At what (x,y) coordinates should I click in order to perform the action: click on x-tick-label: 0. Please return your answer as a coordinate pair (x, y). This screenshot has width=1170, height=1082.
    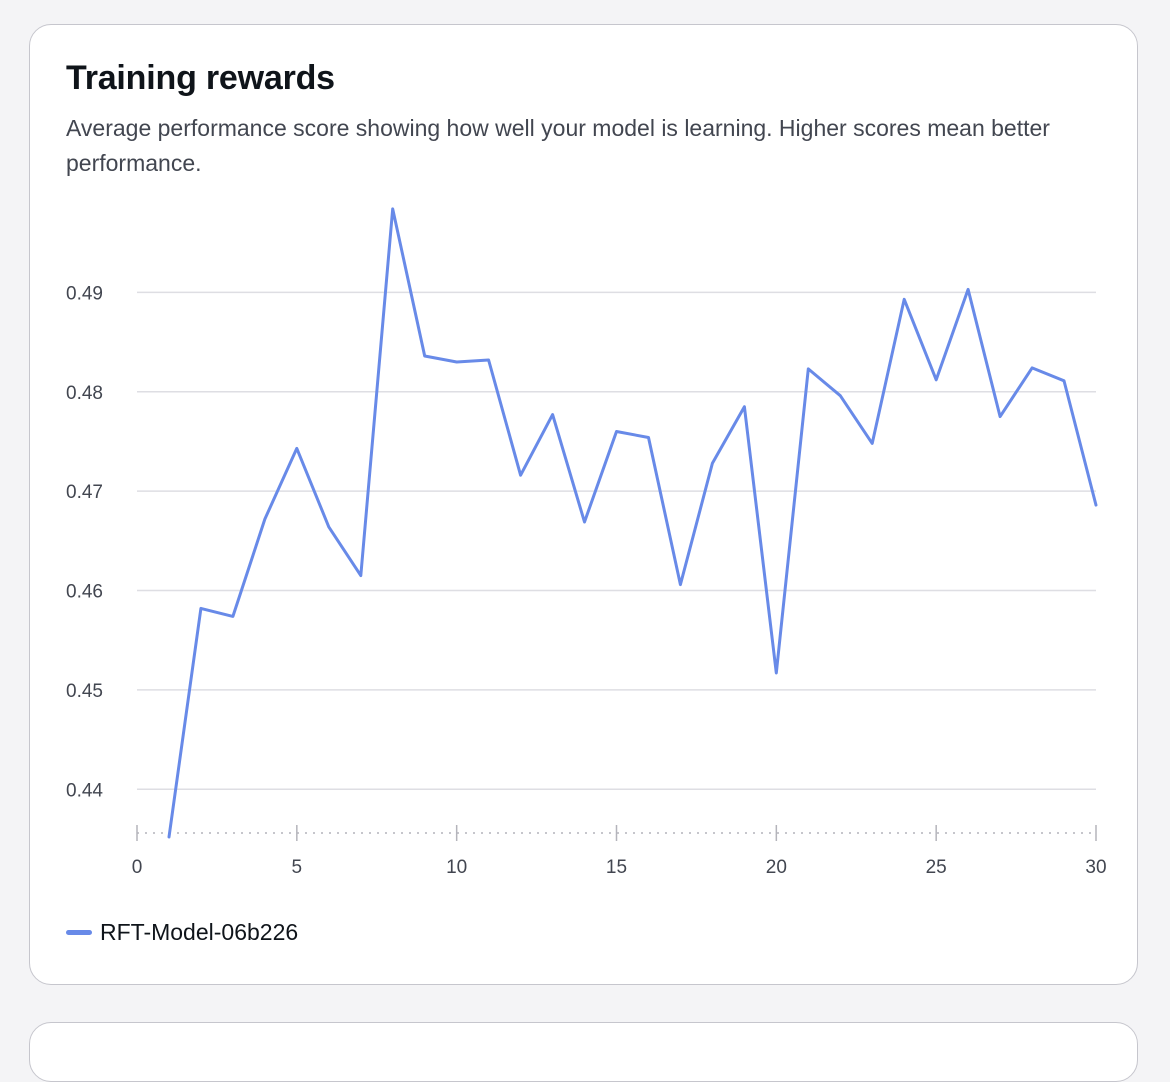
    Looking at the image, I should click on (137, 867).